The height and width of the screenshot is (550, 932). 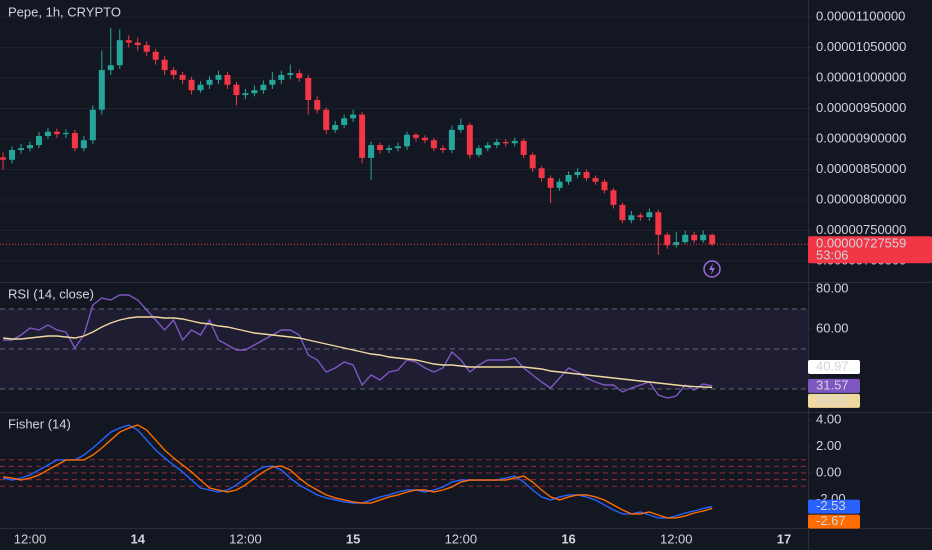 What do you see at coordinates (832, 399) in the screenshot?
I see `axis-value-label: 30.81` at bounding box center [832, 399].